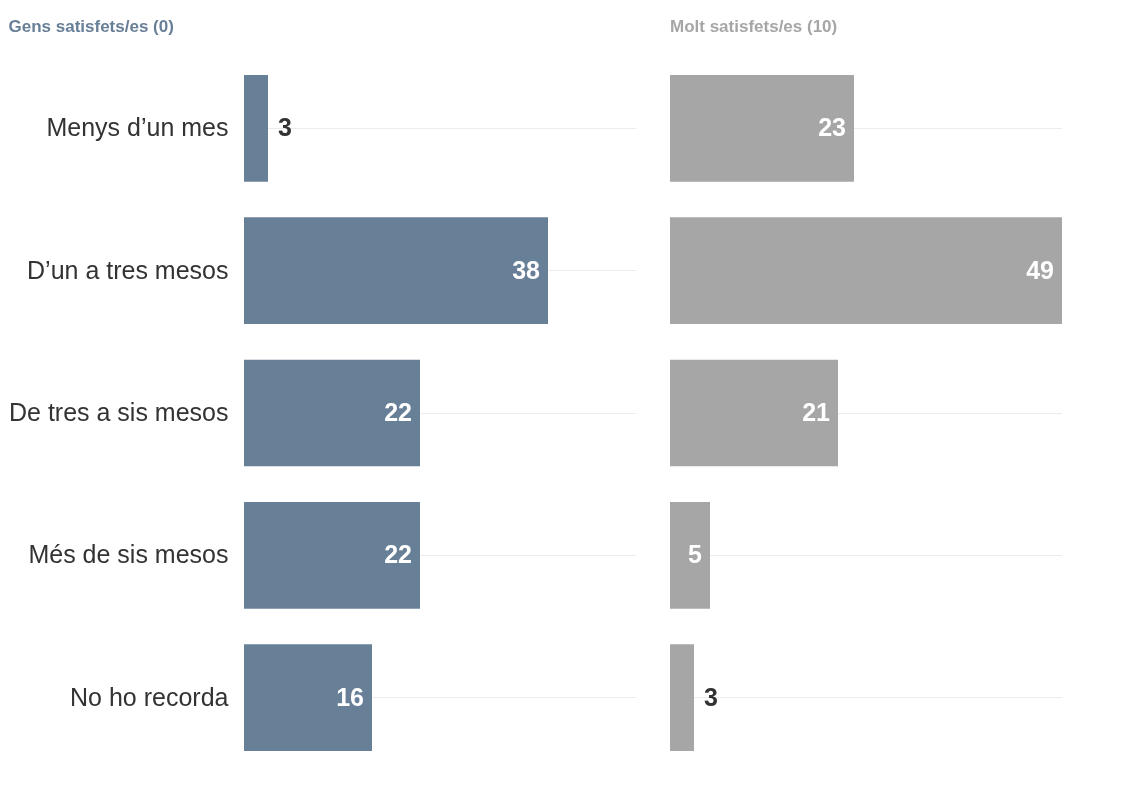  What do you see at coordinates (128, 554) in the screenshot?
I see `y-tick-label: Més de sis mesos` at bounding box center [128, 554].